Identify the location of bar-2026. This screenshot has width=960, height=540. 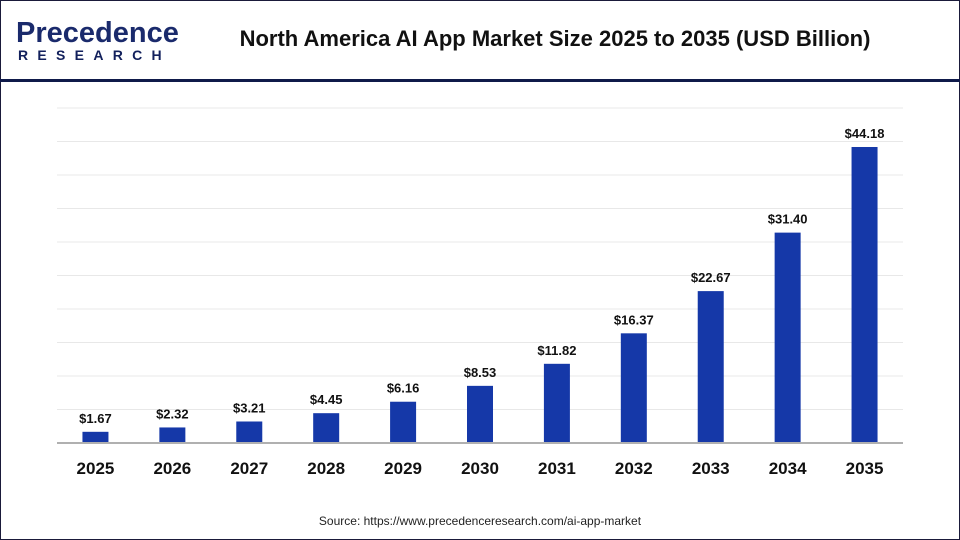
(172, 435).